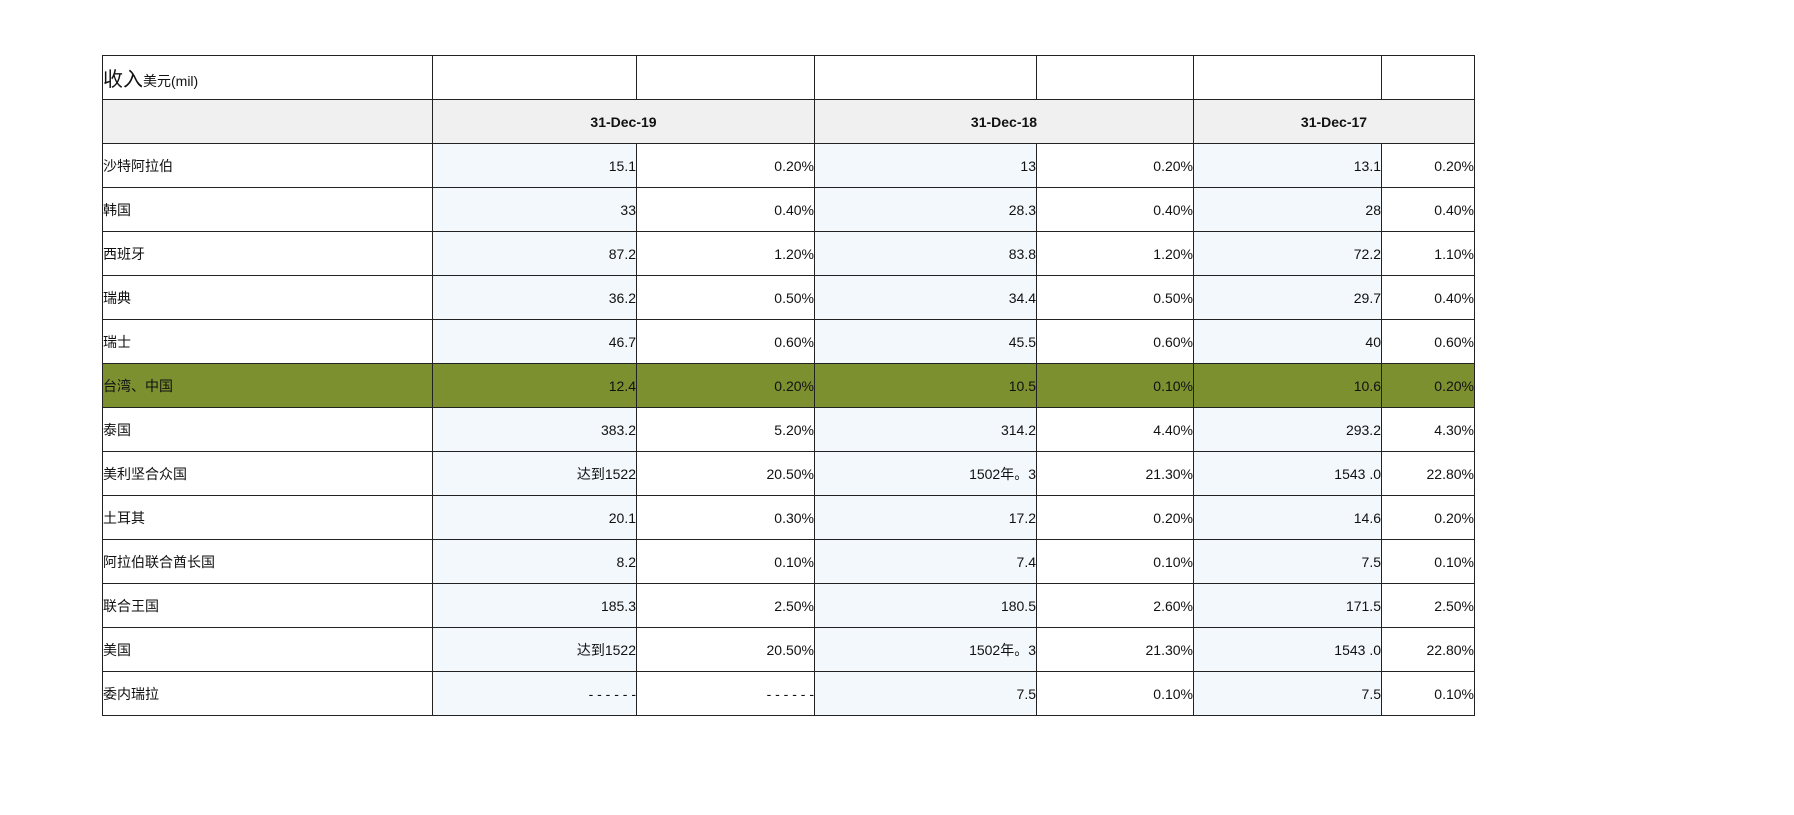  I want to click on value-cell: 13, so click(925, 165).